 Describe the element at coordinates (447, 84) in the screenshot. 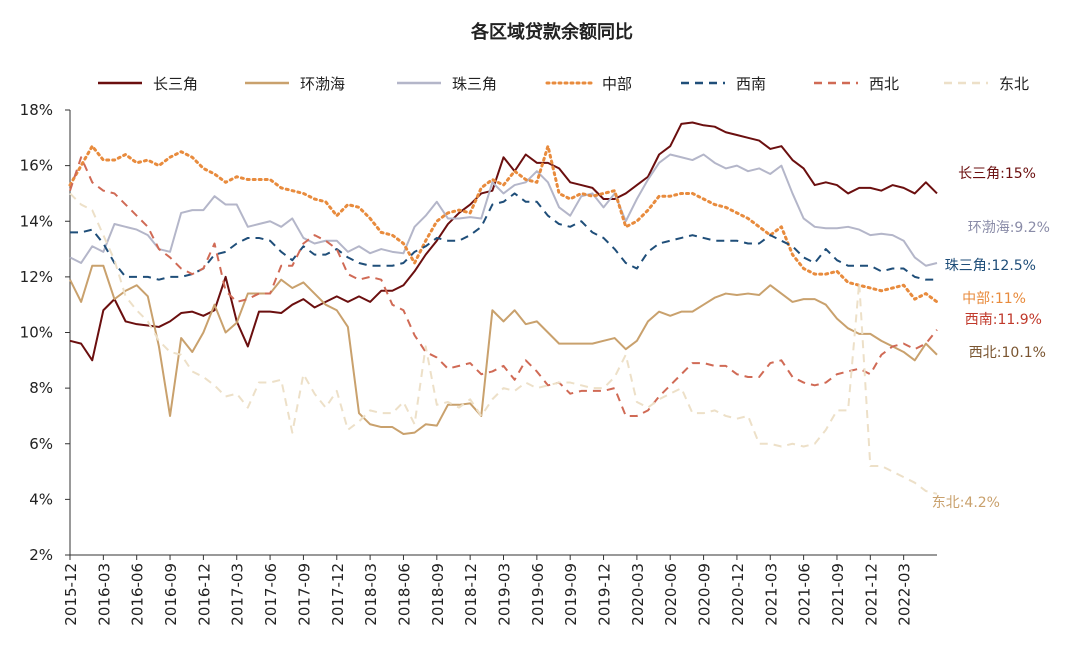

I see `legend-item: 珠三角` at that location.